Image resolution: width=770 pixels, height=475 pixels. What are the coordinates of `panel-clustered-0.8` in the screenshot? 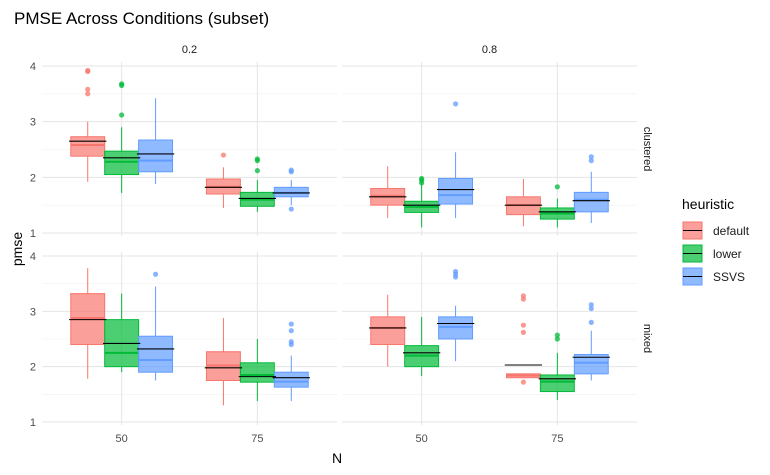 It's located at (489, 149).